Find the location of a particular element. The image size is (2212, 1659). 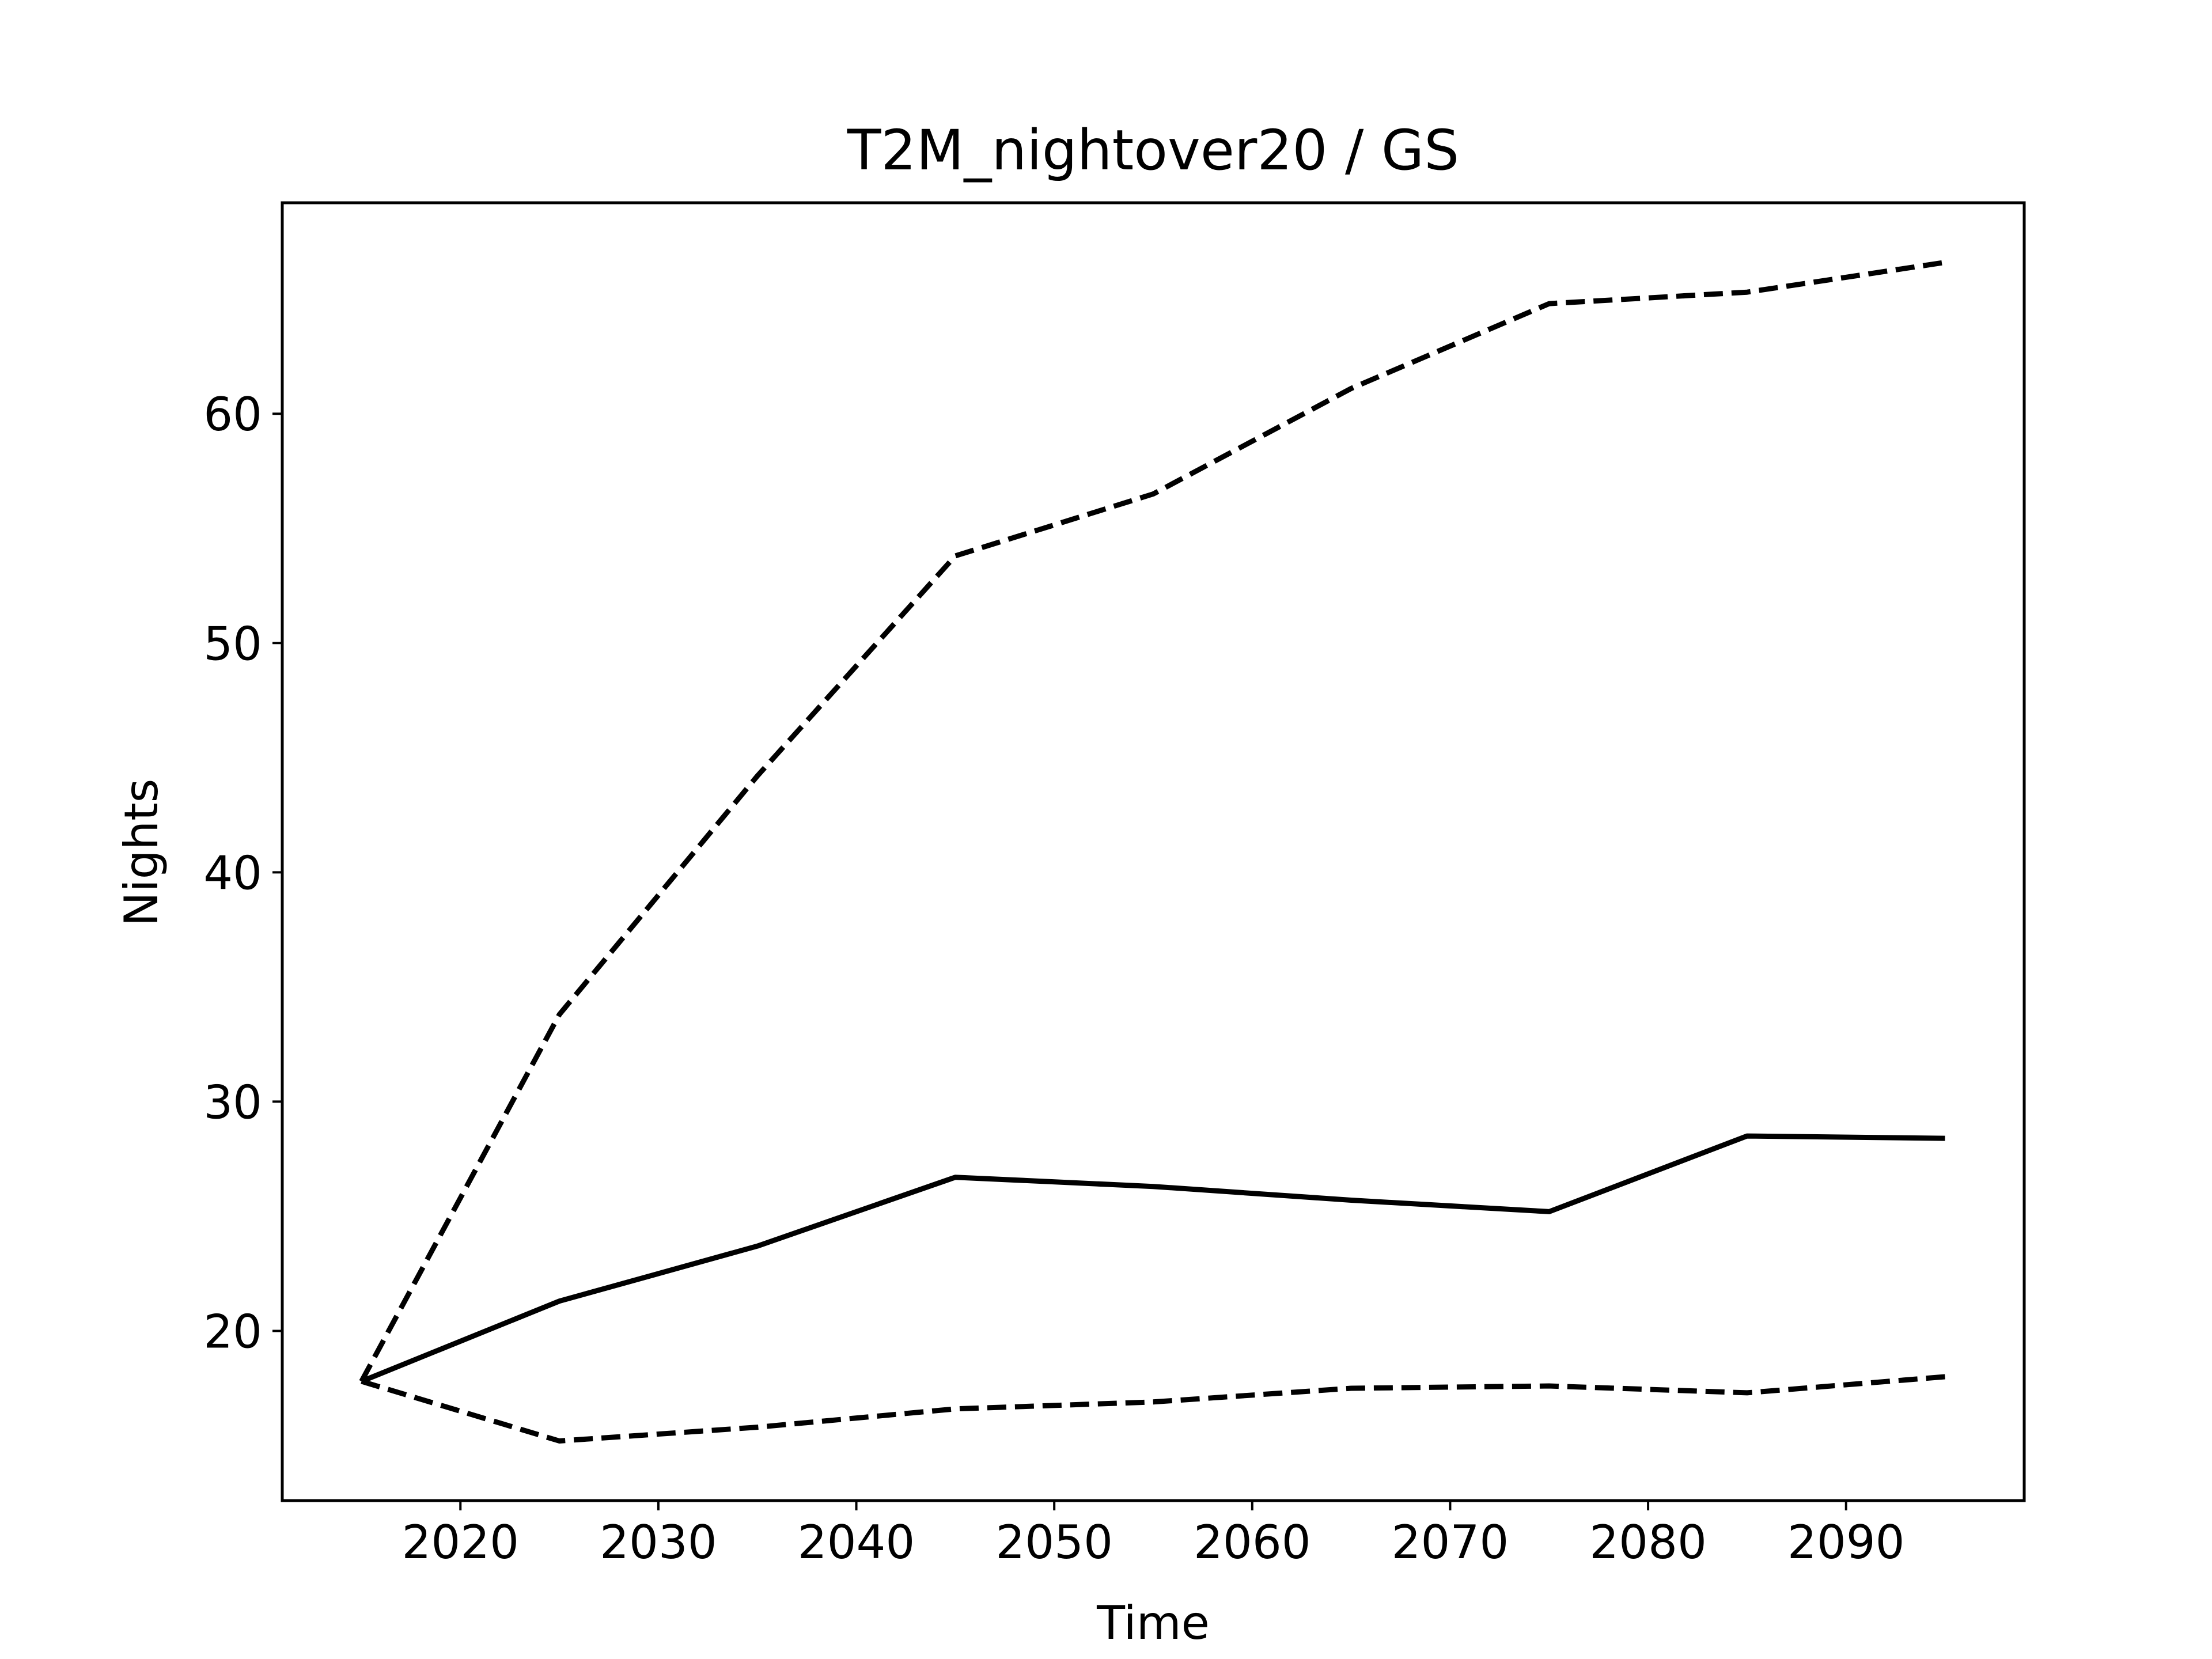

y-tick-label: 20 is located at coordinates (232, 1331).